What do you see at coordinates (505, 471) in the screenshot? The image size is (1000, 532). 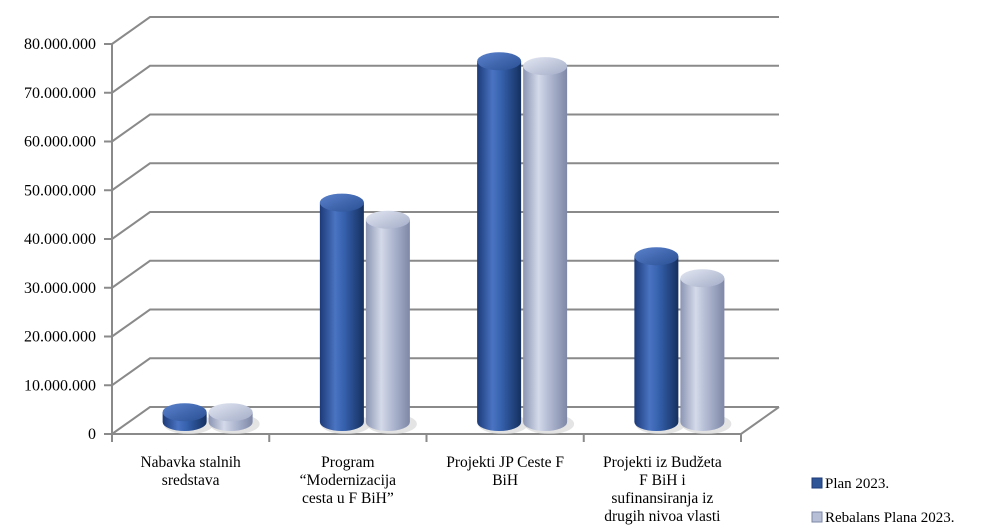 I see `x-category-label: Projekti JP Ceste F BiH` at bounding box center [505, 471].